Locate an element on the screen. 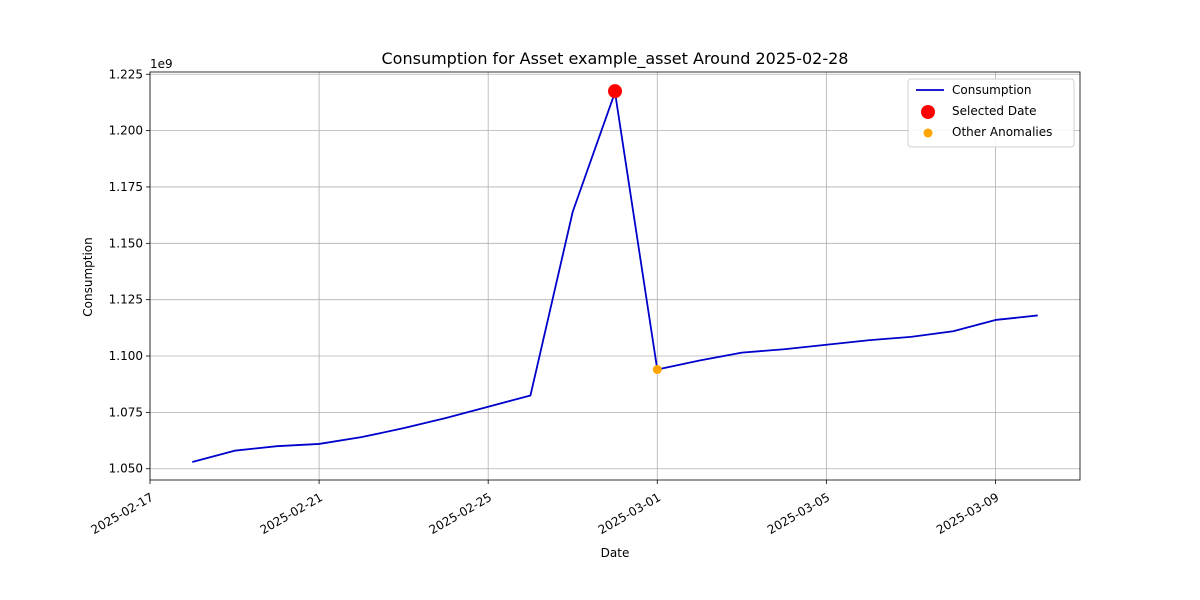 The height and width of the screenshot is (600, 1200). y-tick-label: 1.225 is located at coordinates (126, 74).